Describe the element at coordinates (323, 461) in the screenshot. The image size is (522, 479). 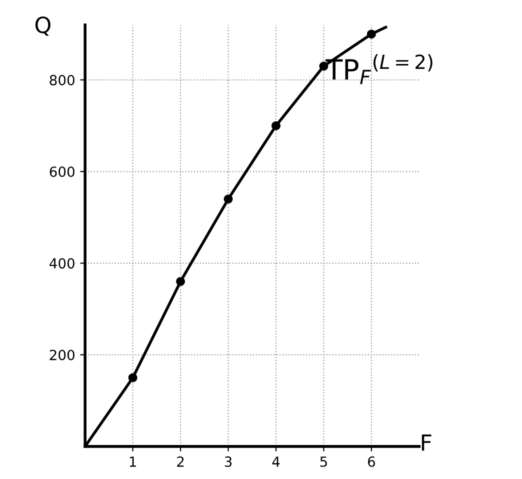
I see `x-tick-label: 5` at that location.